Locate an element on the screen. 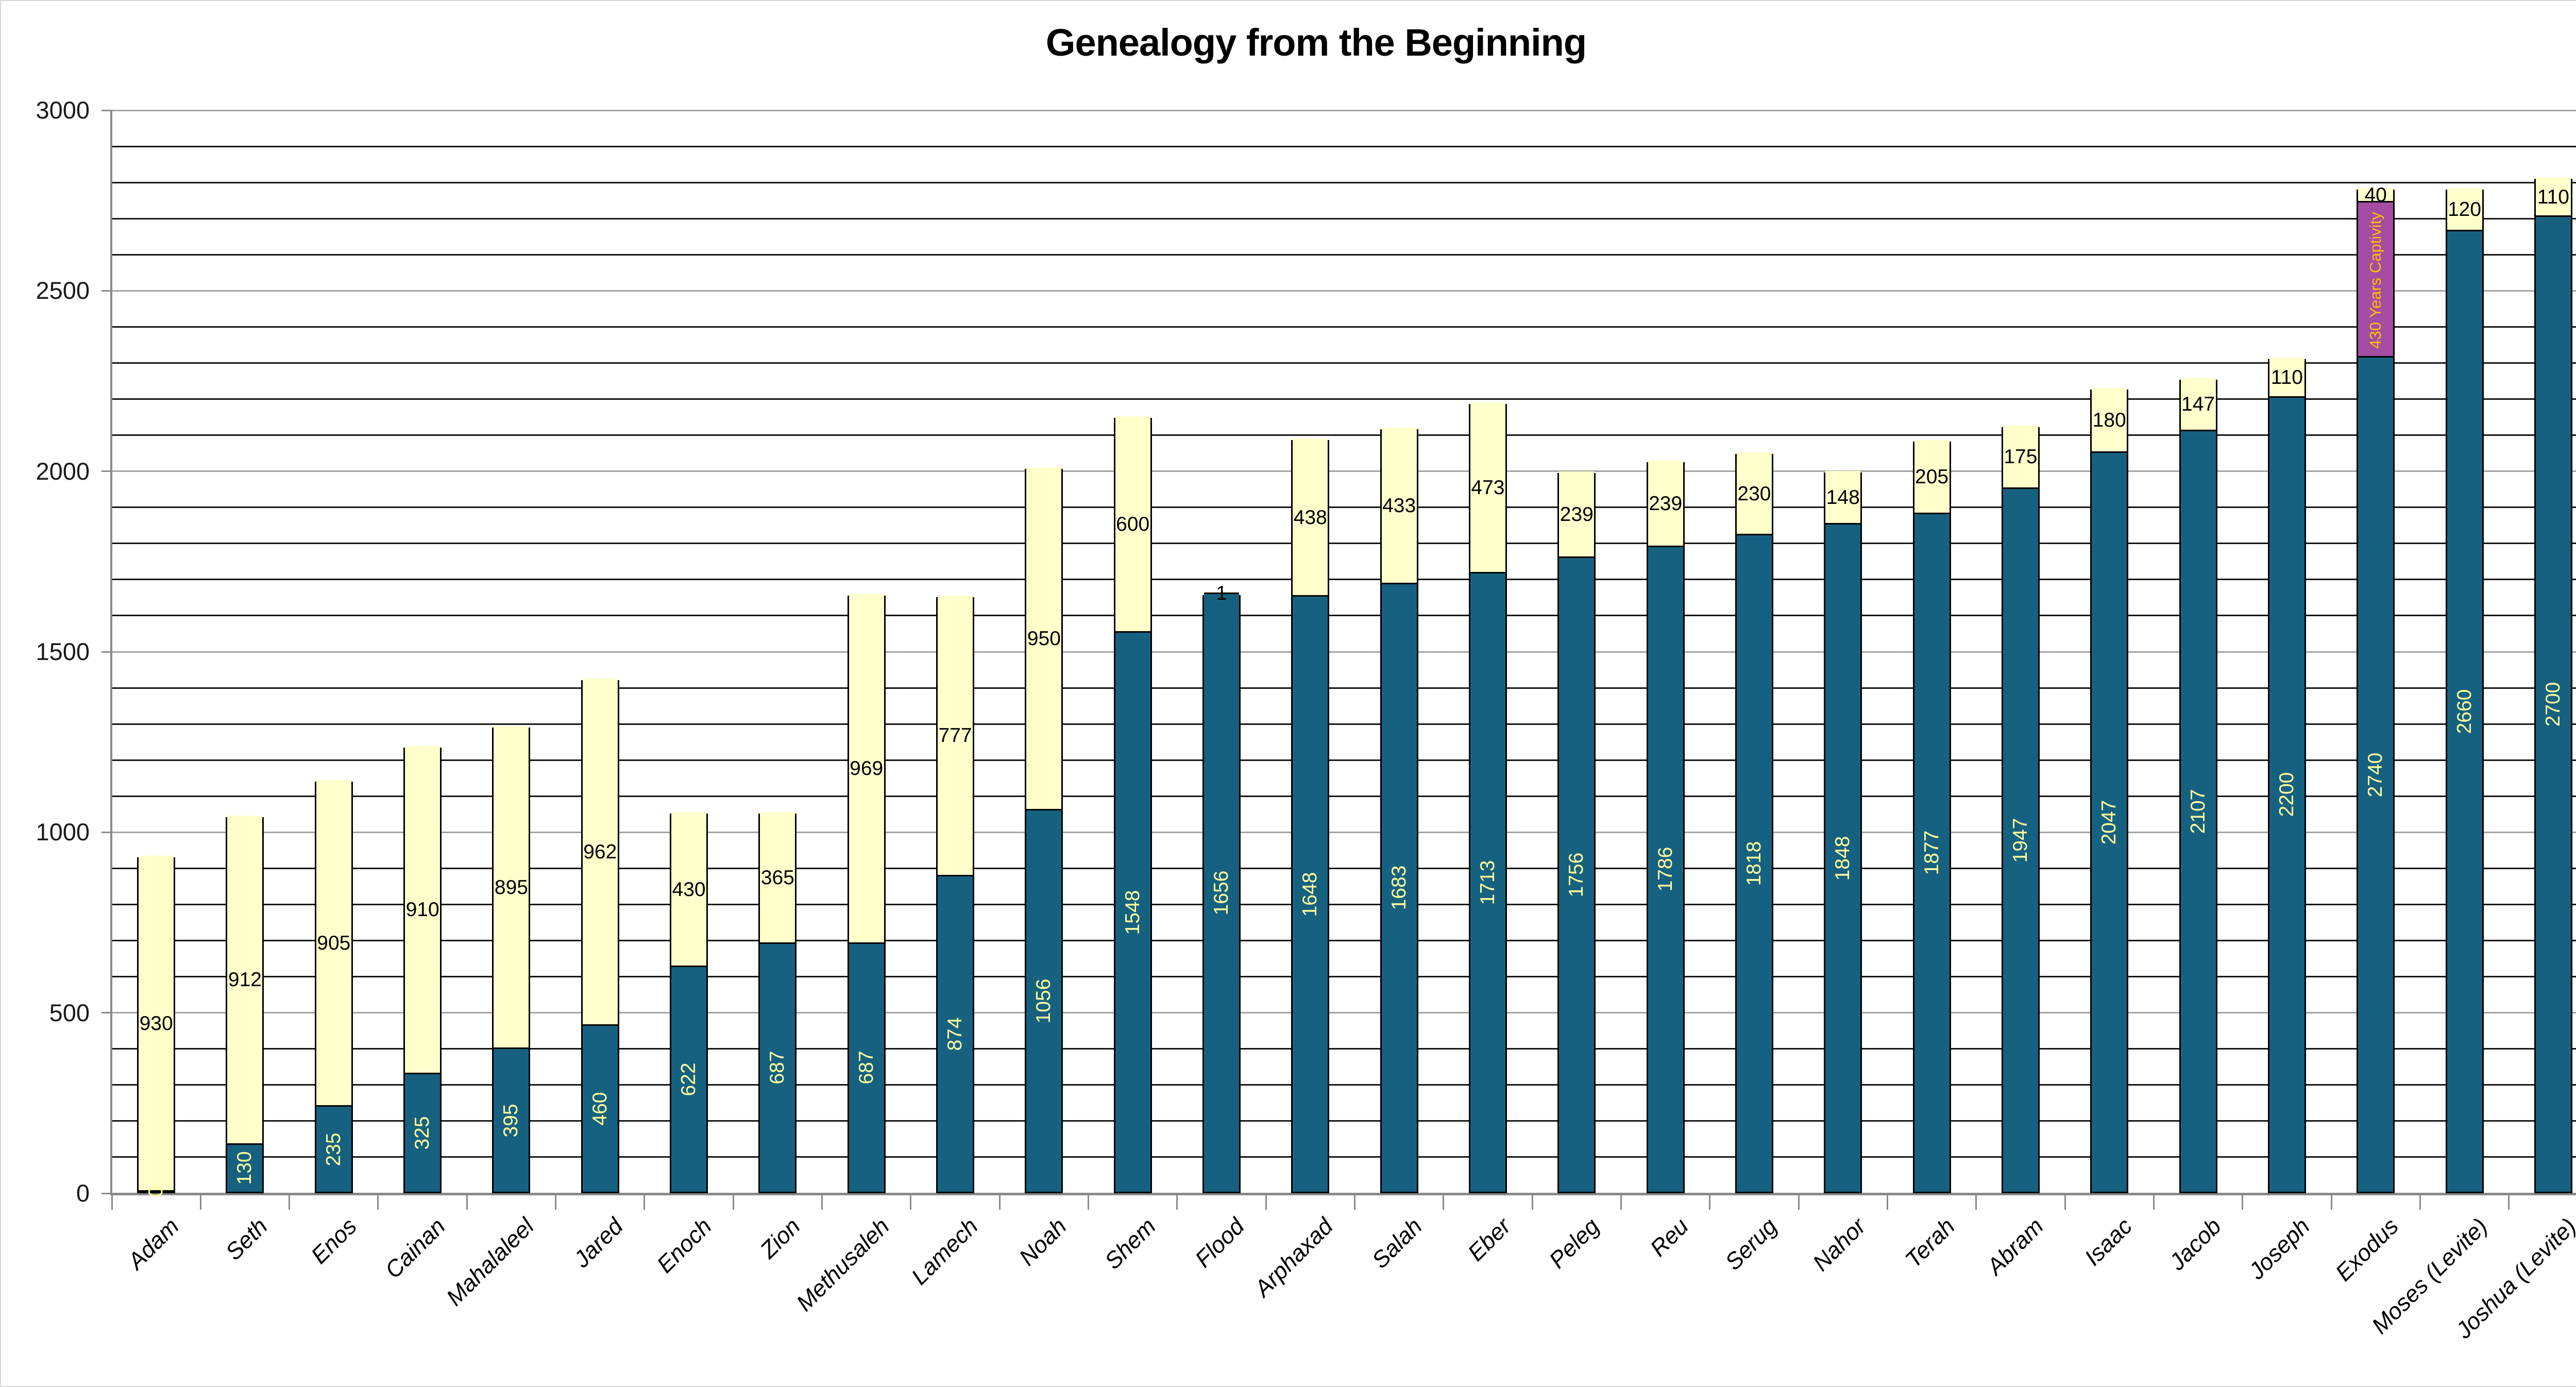 The height and width of the screenshot is (1387, 2576). segment-label-lifespan: 969 is located at coordinates (867, 768).